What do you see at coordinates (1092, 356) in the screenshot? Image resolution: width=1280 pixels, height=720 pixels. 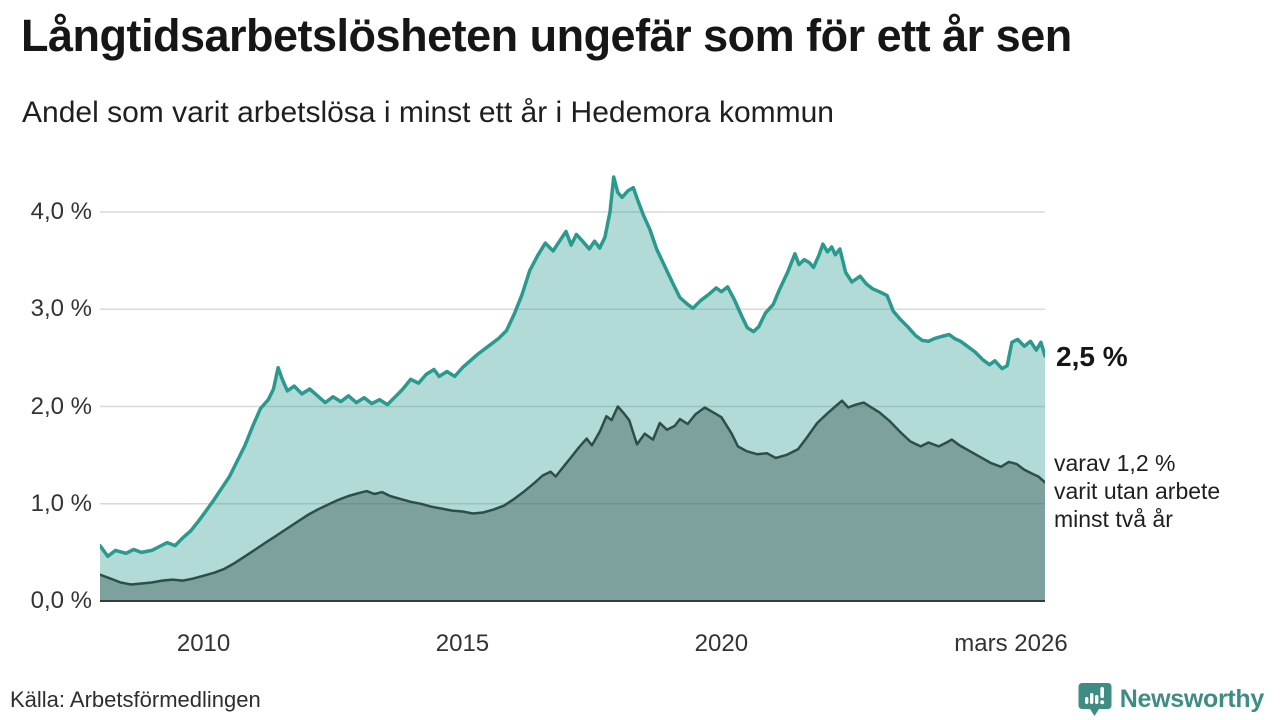 I see `series-end-value-label: 2,5 %` at bounding box center [1092, 356].